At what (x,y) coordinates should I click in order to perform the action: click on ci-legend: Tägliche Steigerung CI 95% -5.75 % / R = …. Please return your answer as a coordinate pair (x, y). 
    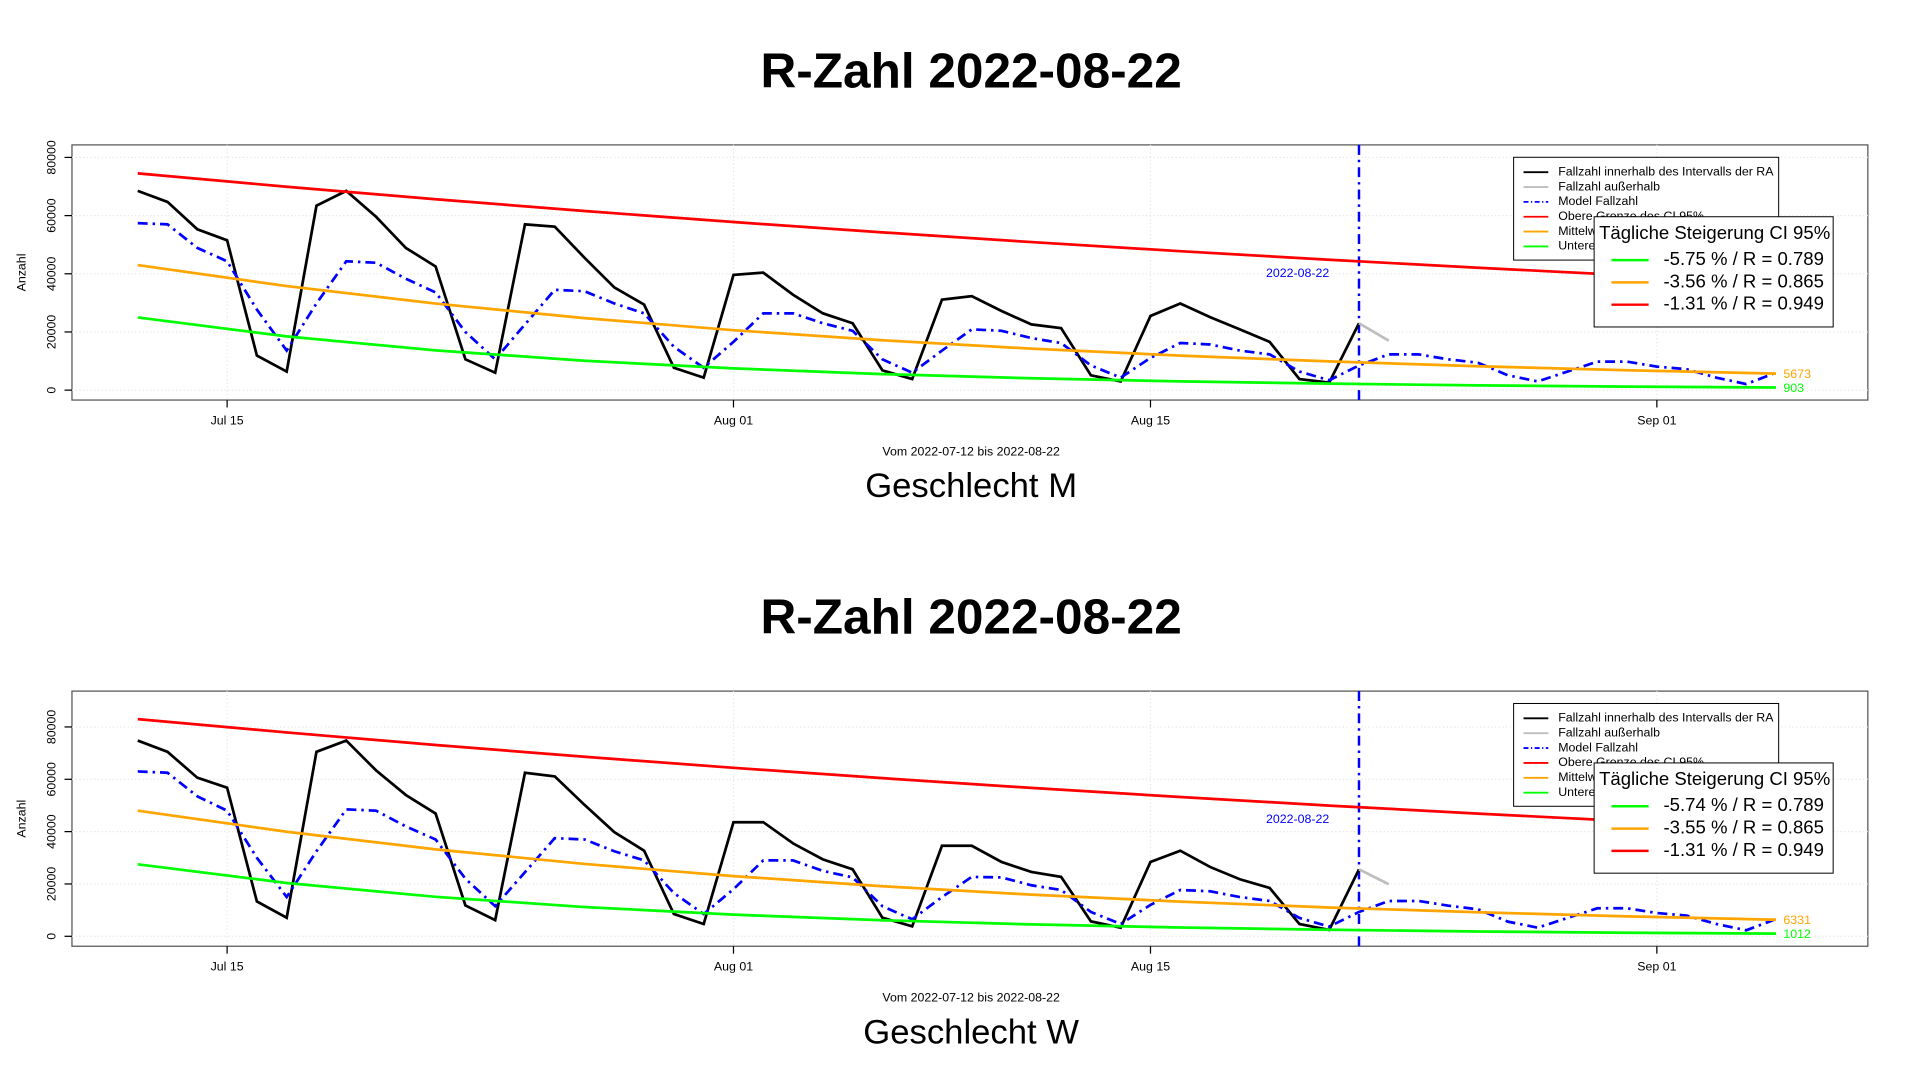
    Looking at the image, I should click on (1713, 272).